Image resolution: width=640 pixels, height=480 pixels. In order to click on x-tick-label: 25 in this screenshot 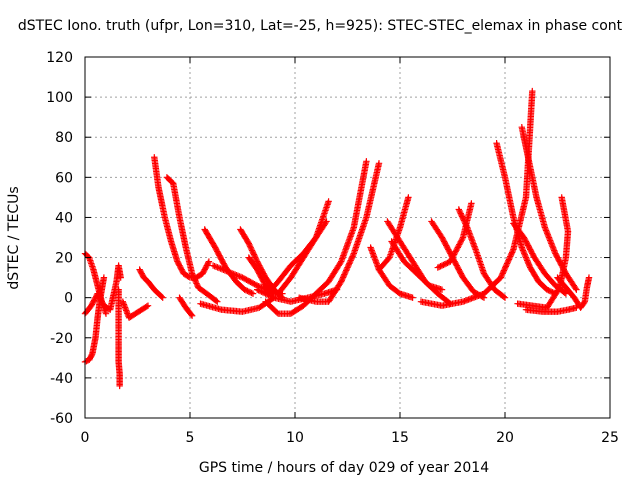, I will do `click(610, 438)`.